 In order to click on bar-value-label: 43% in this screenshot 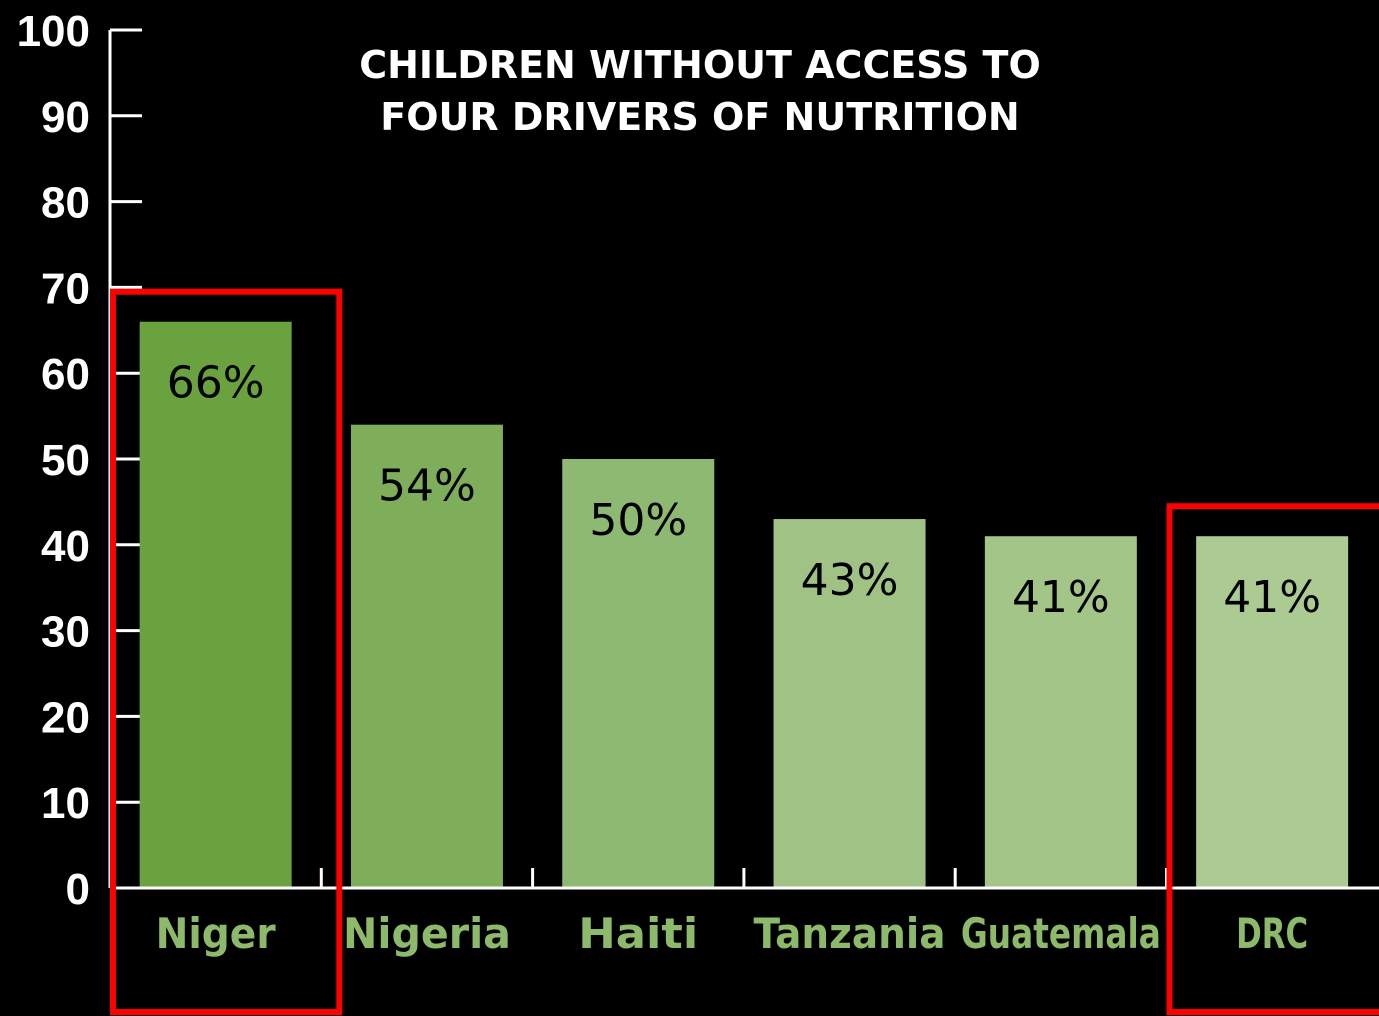, I will do `click(850, 580)`.